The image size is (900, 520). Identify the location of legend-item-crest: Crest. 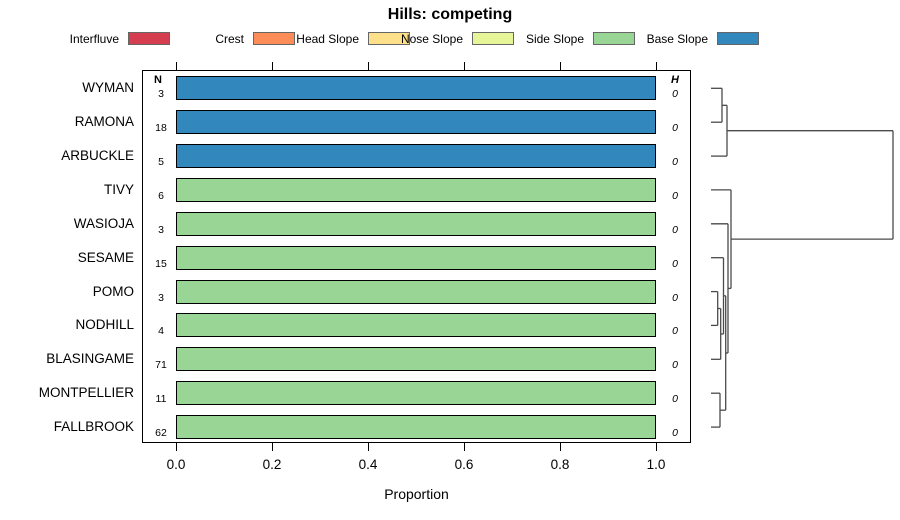
(213, 38).